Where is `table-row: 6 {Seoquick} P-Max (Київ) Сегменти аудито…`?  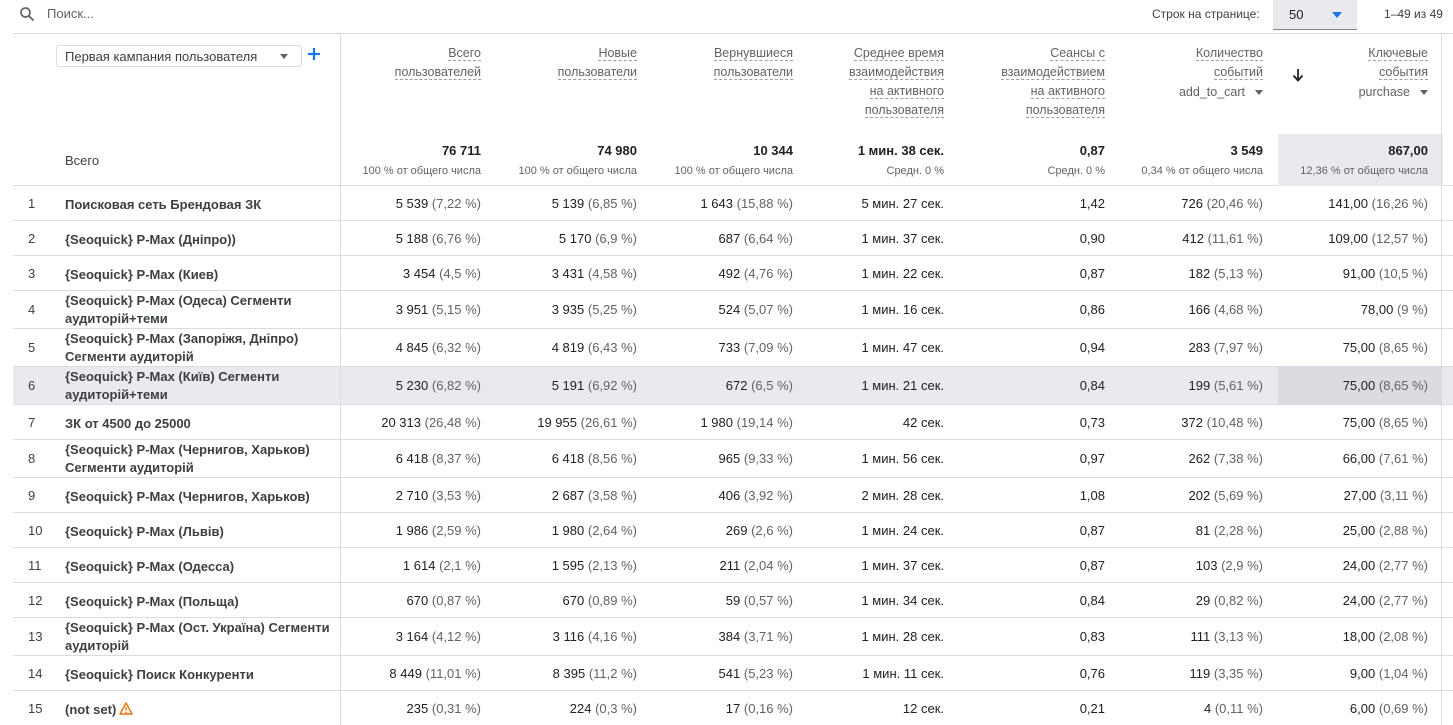
table-row: 6 {Seoquick} P-Max (Київ) Сегменти аудито… is located at coordinates (733, 386).